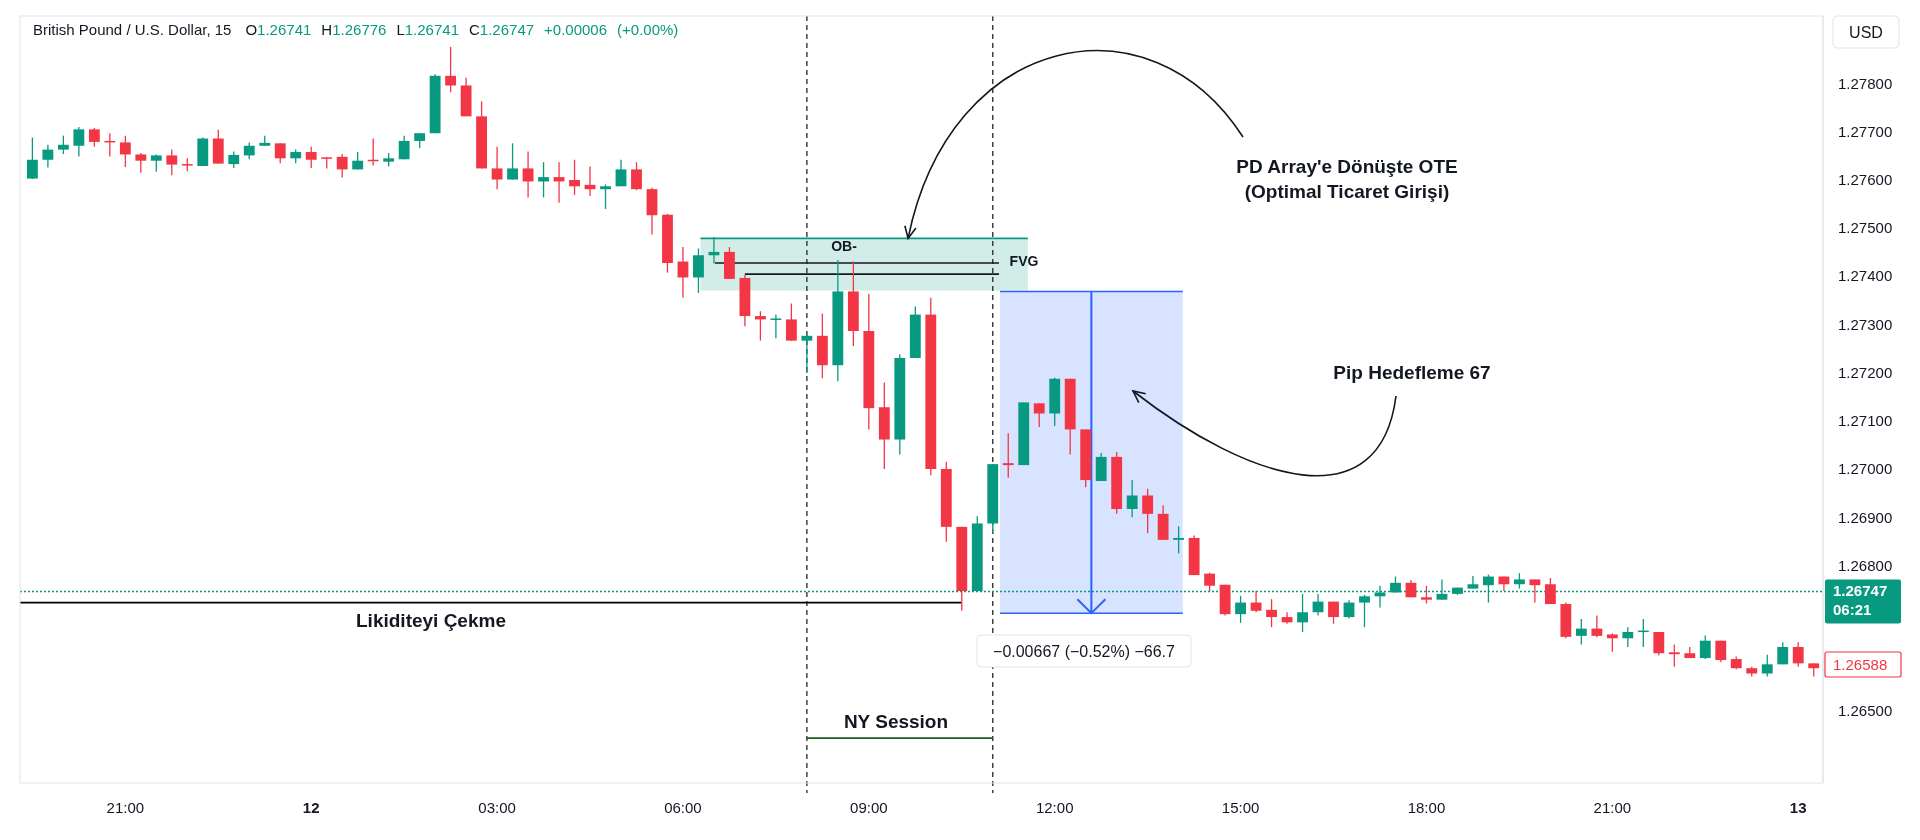 The image size is (1920, 840). Describe the element at coordinates (1865, 83) in the screenshot. I see `y-tick-label: 1.27800` at that location.